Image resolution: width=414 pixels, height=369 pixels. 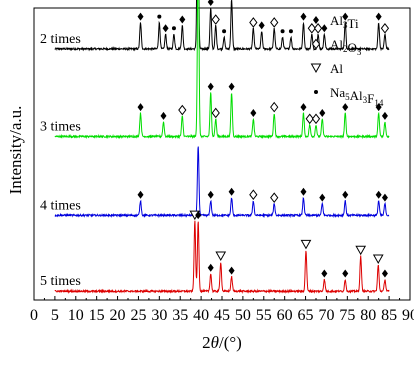 I want to click on x-tick-label: 65, so click(x=306, y=315).